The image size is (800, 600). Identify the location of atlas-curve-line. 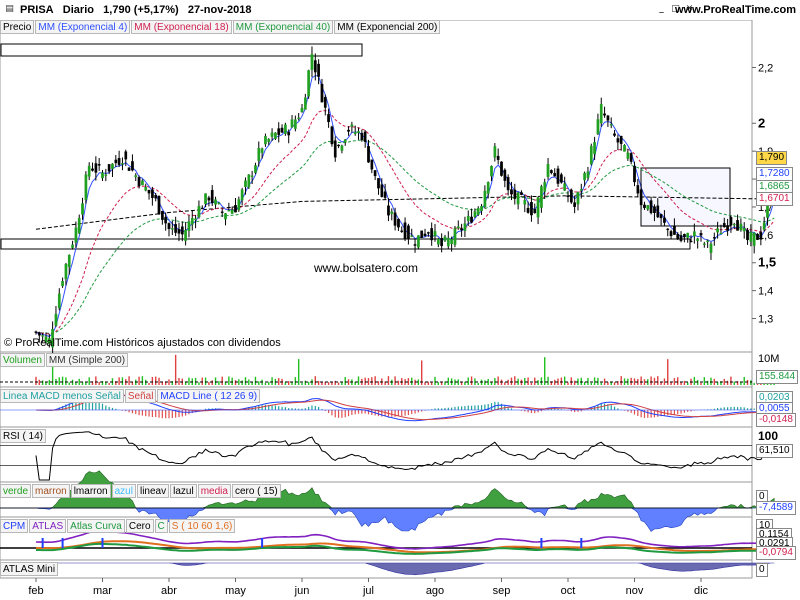
(405, 548).